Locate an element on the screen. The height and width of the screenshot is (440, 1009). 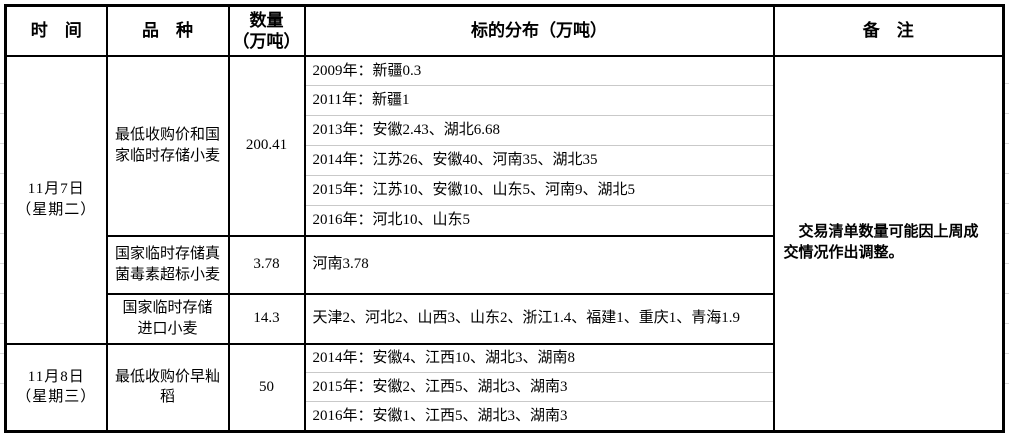
distribution-cell: 2014年：安徽4、江西10、湖北3、湖南8 is located at coordinates (539, 358).